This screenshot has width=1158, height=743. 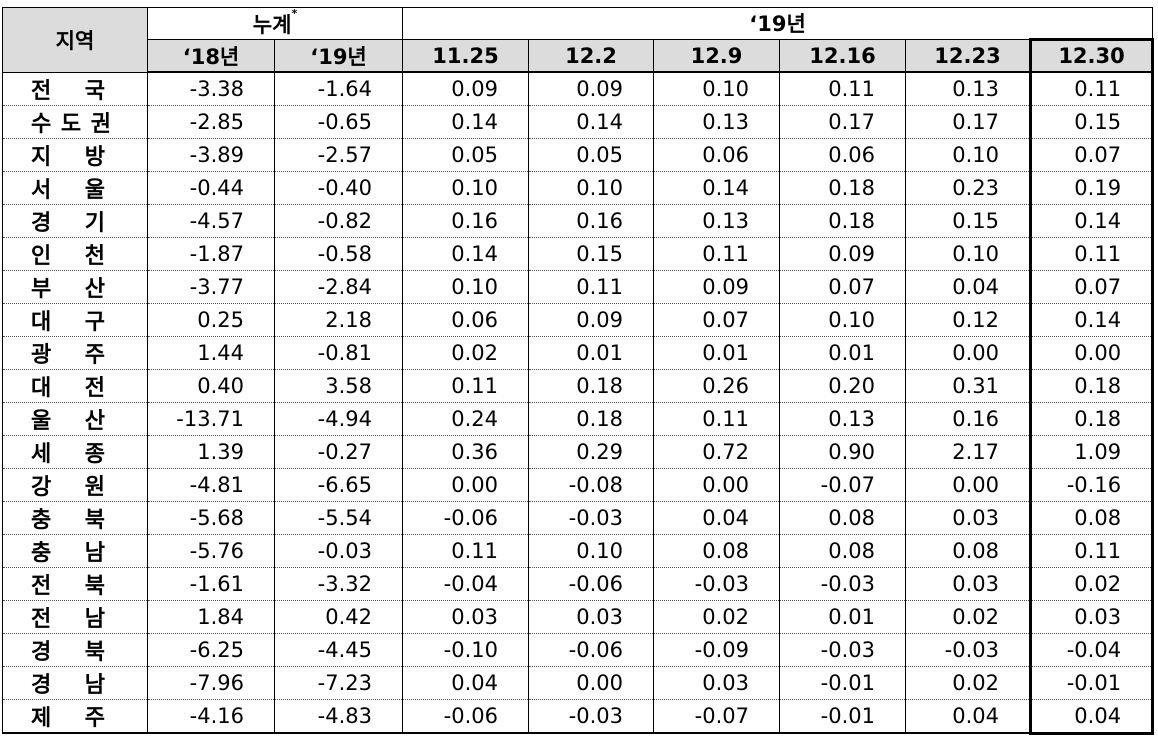 I want to click on region-glyph: 부, so click(x=41, y=289).